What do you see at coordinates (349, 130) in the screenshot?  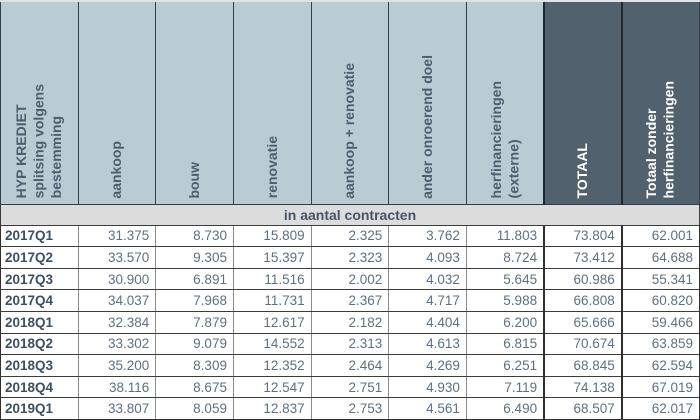 I see `column-header-label: aankoop + renovatie` at bounding box center [349, 130].